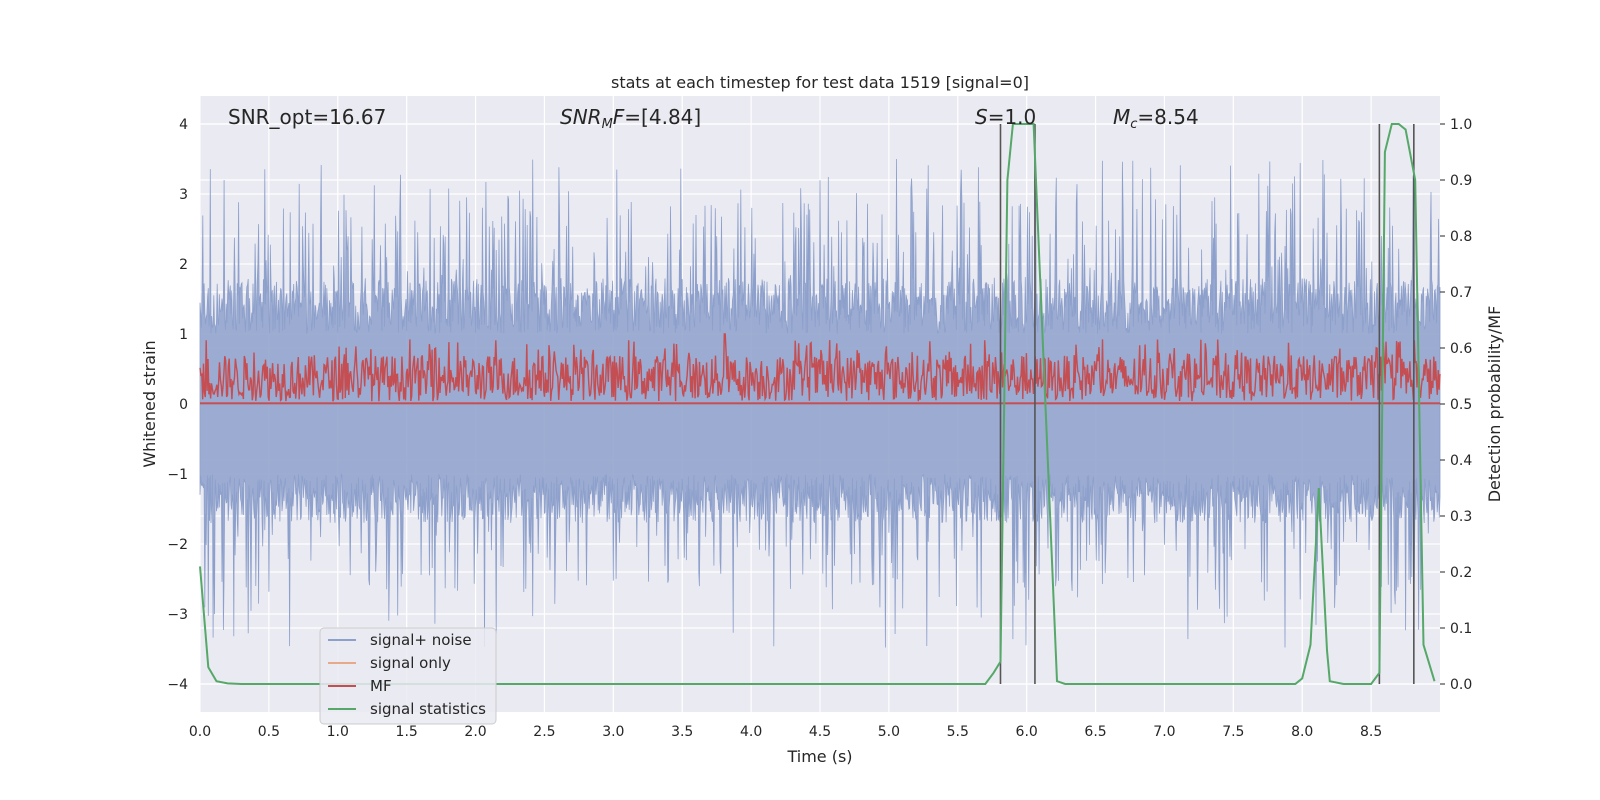 The height and width of the screenshot is (800, 1600). I want to click on snr-mf-main: SNR, so click(581, 117).